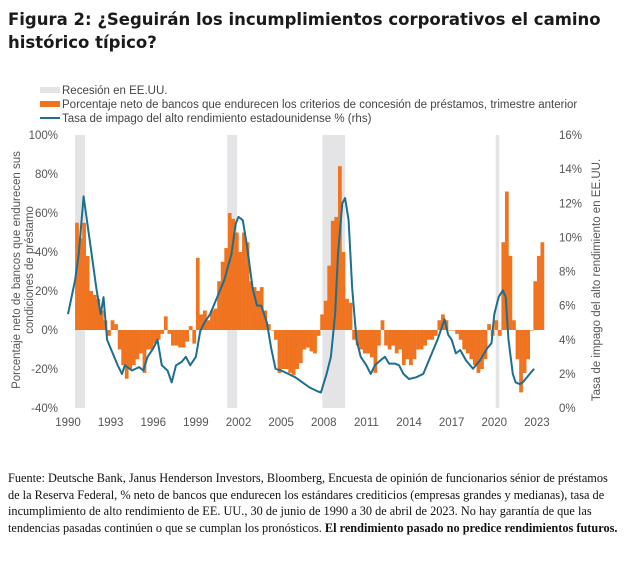 This screenshot has height=571, width=628. Describe the element at coordinates (324, 423) in the screenshot. I see `x-tick-label: 2008` at that location.